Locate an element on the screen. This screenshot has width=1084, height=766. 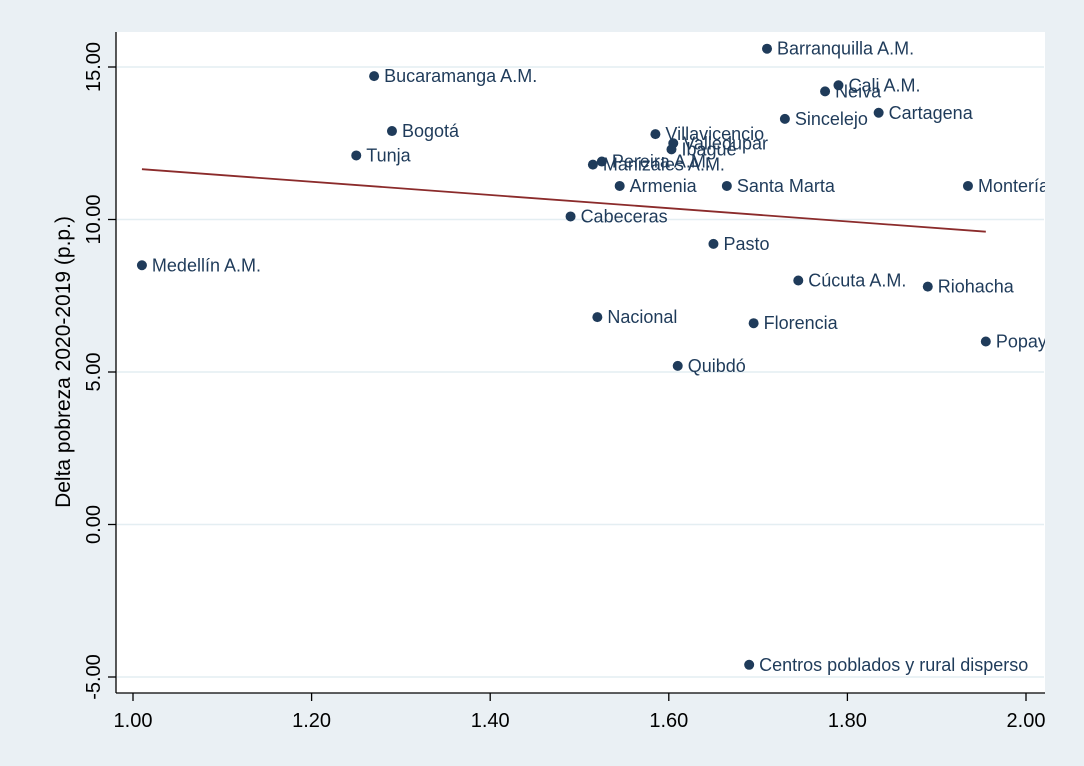
data-point-label: Barranquilla A.M. is located at coordinates (845, 49).